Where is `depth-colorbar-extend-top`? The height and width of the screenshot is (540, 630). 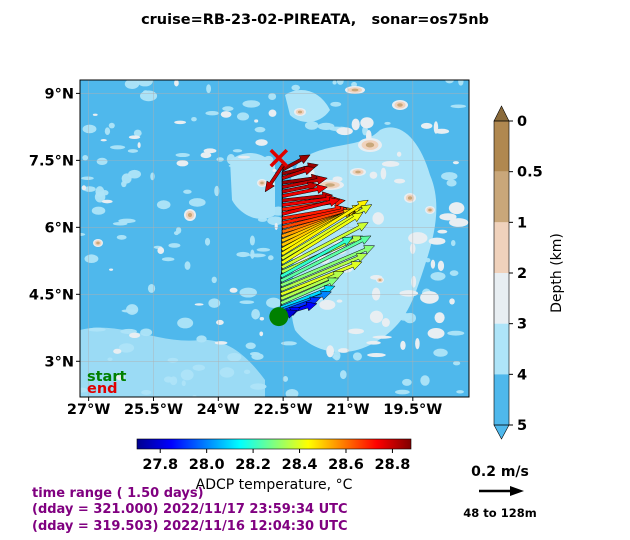
depth-colorbar-extend-top is located at coordinates (501, 113).